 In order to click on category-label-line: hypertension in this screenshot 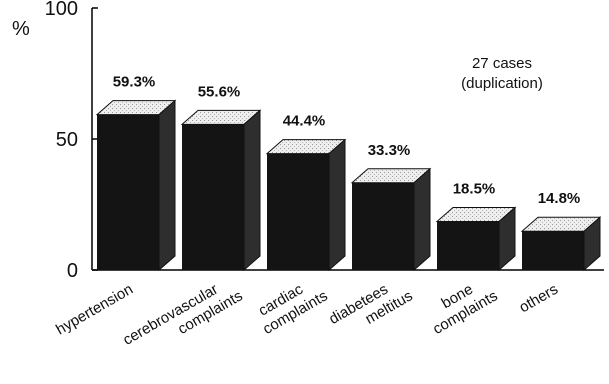, I will do `click(94, 310)`.